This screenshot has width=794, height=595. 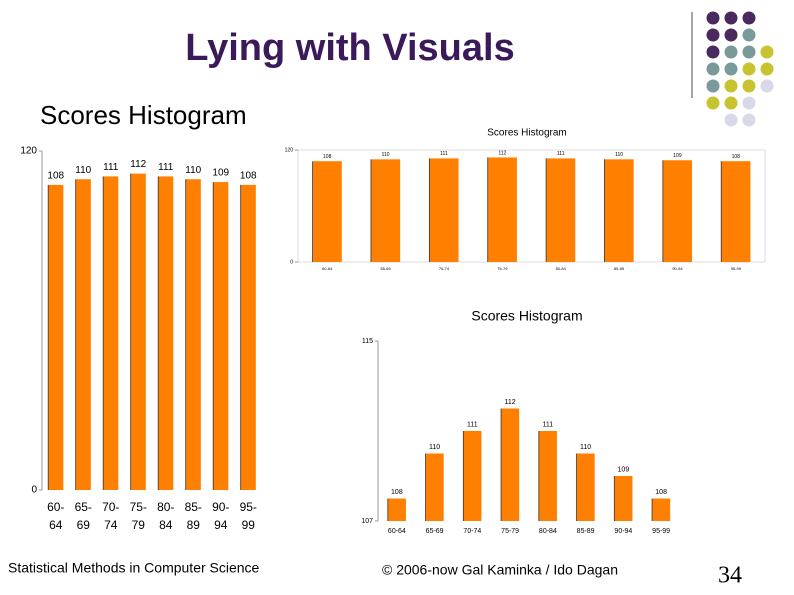 I want to click on x-tick-label-part: 85-, so click(x=193, y=507).